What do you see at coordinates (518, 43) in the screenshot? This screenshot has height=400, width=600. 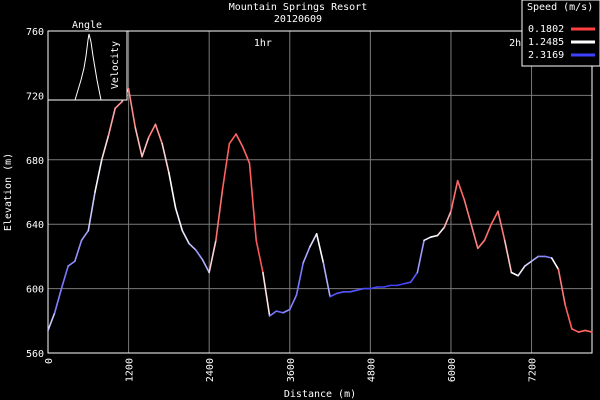 I see `time-tick-label: 2hr` at bounding box center [518, 43].